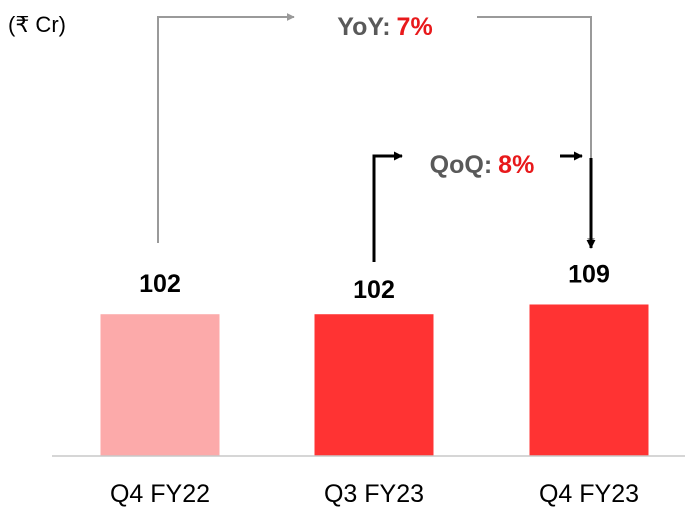  I want to click on qoq-arrow-left, so click(387, 206).